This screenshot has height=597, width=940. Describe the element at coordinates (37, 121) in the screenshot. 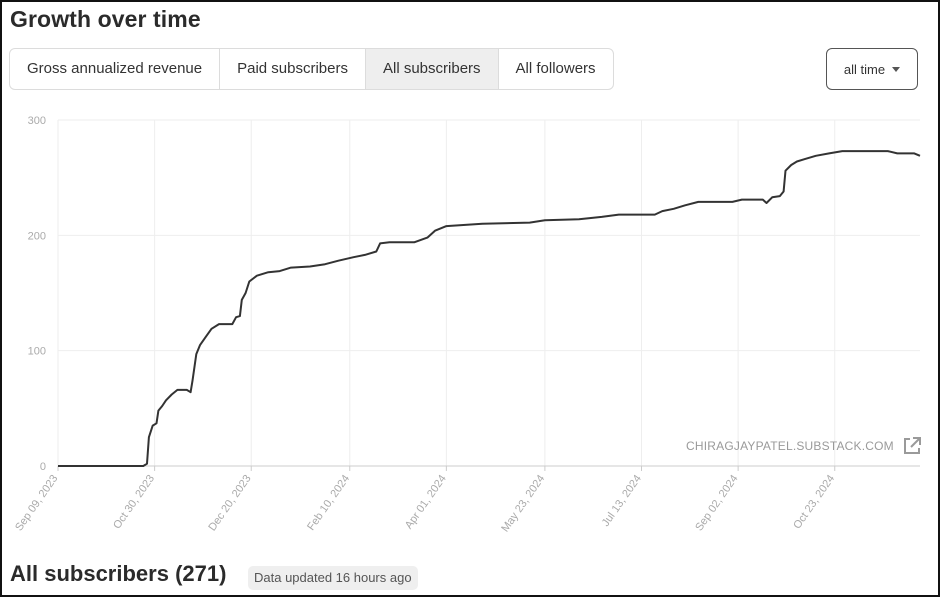

I see `y-tick-label: 300` at that location.